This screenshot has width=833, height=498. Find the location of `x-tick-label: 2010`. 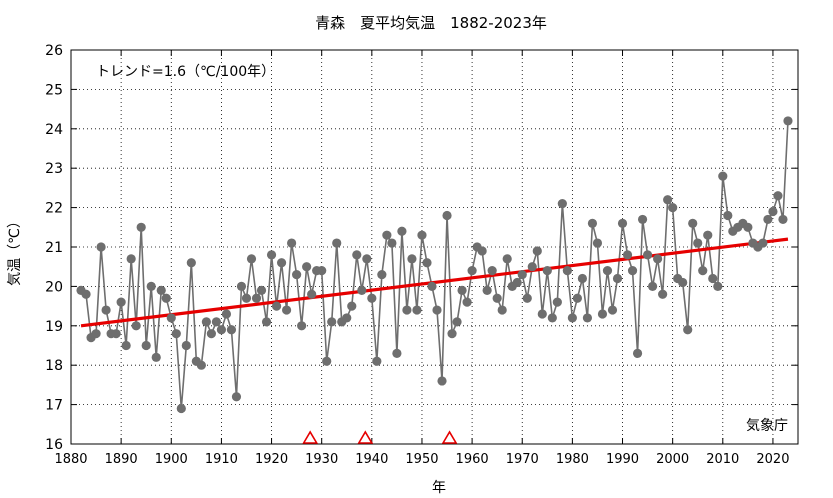

x-tick-label: 2010 is located at coordinates (722, 459).